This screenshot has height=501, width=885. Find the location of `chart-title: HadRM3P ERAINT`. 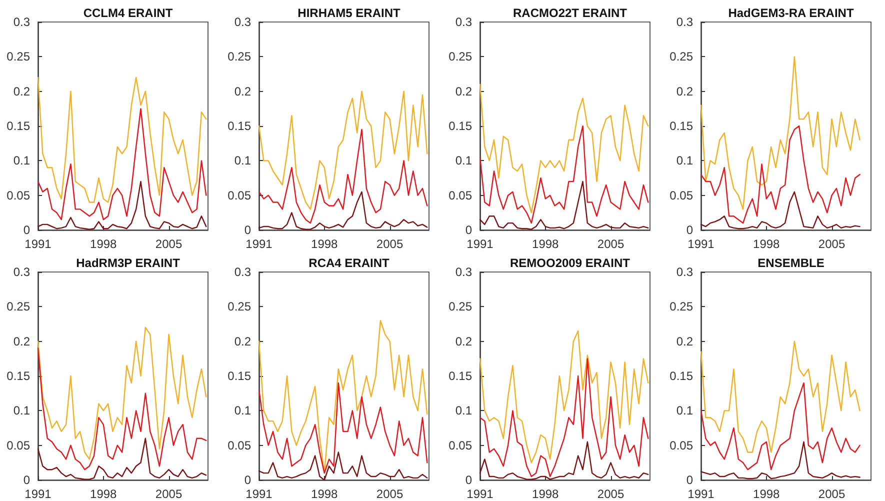

chart-title: HadRM3P ERAINT is located at coordinates (128, 263).